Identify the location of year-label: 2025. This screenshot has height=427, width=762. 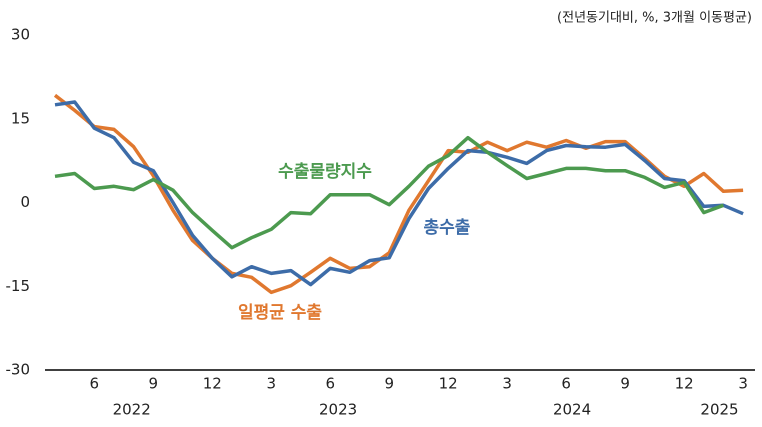
(719, 410).